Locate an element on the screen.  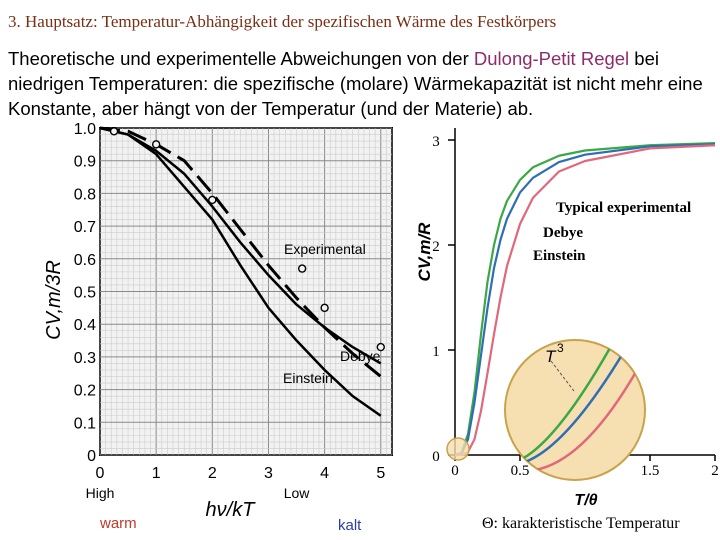
right-series-label-debye: Debye is located at coordinates (563, 233).